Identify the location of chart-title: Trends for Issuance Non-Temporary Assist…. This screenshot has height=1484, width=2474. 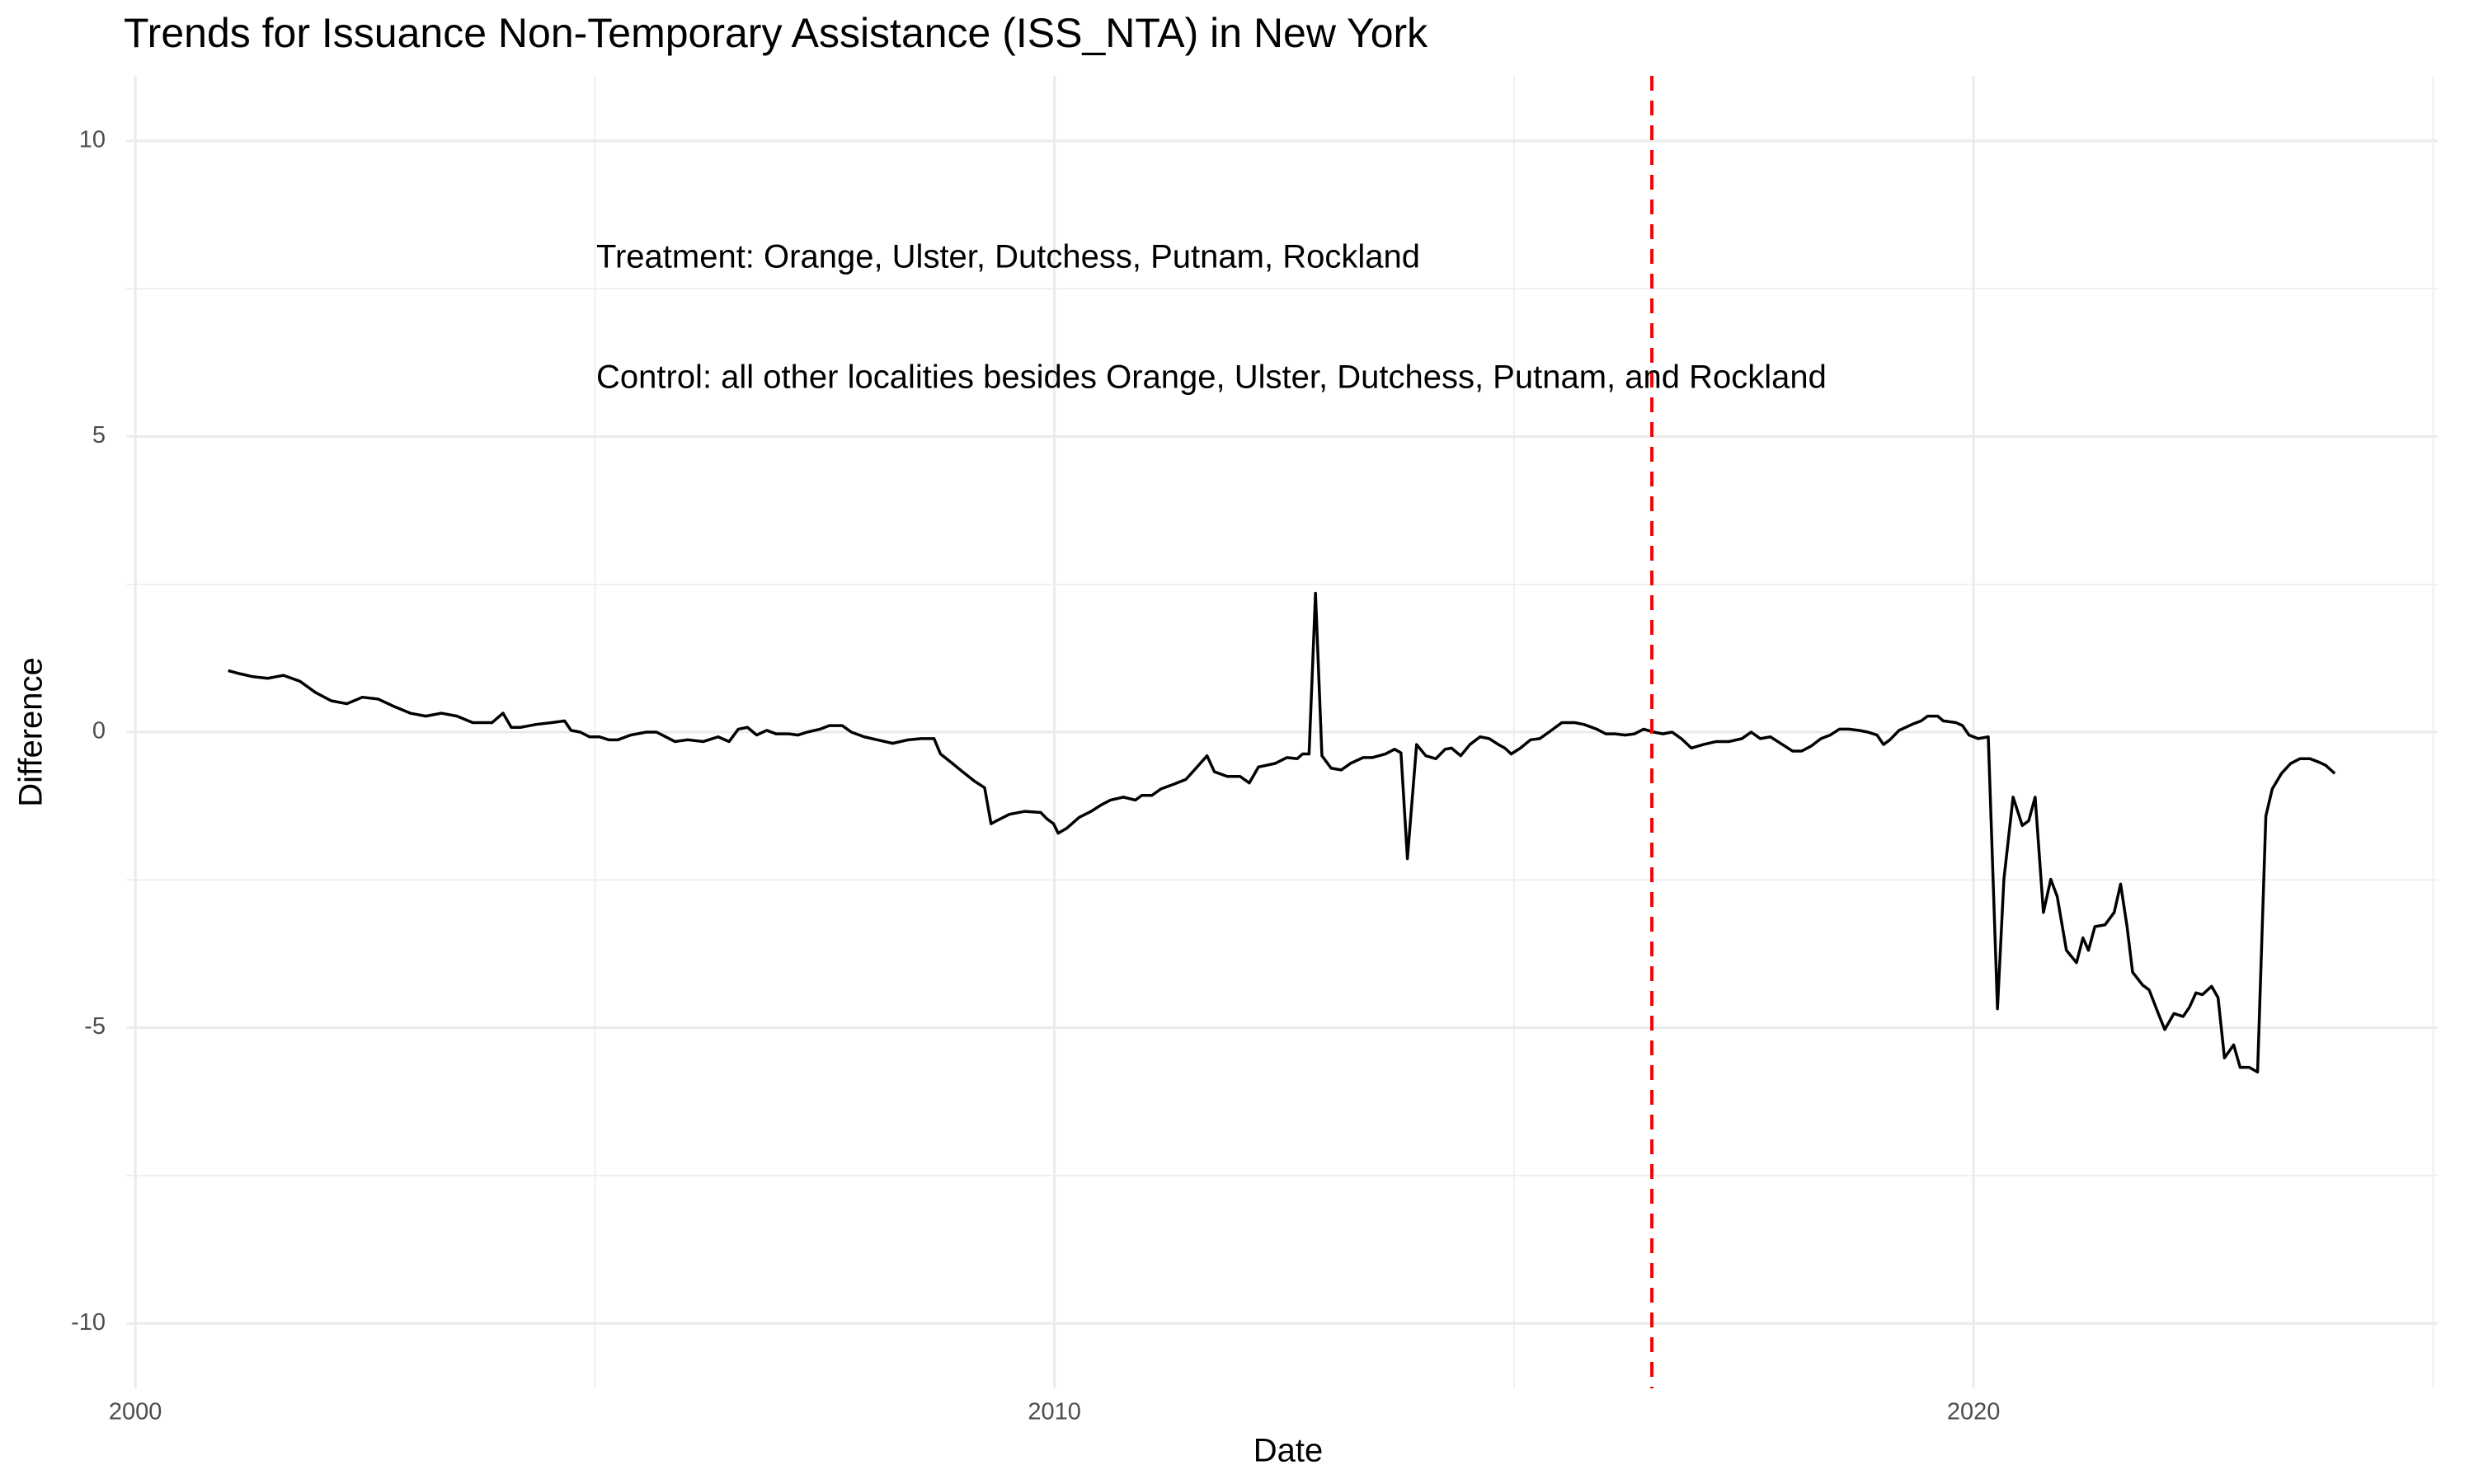
(776, 33).